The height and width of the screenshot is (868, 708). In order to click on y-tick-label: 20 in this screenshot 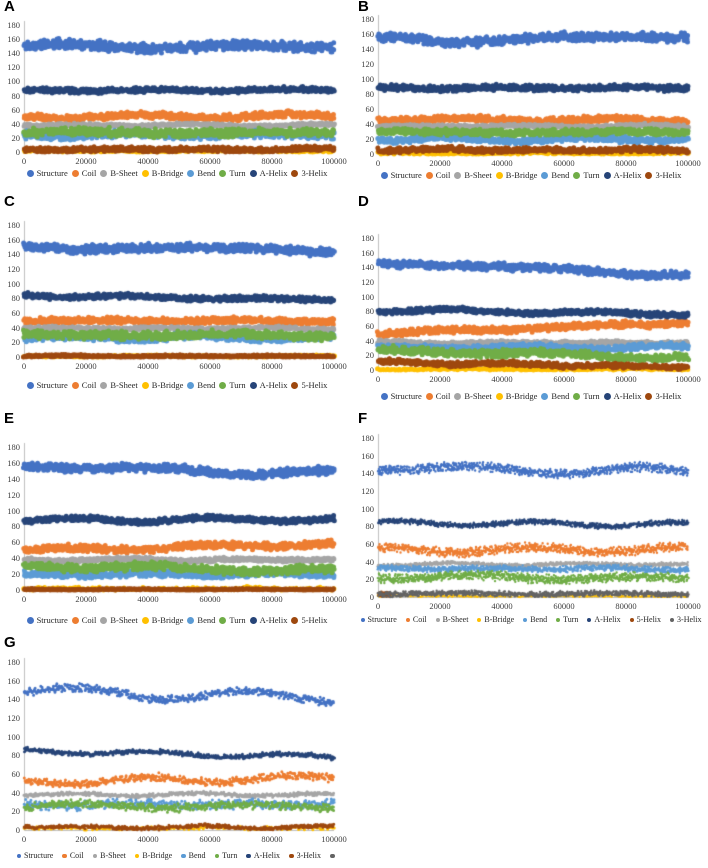, I will do `click(16, 574)`.